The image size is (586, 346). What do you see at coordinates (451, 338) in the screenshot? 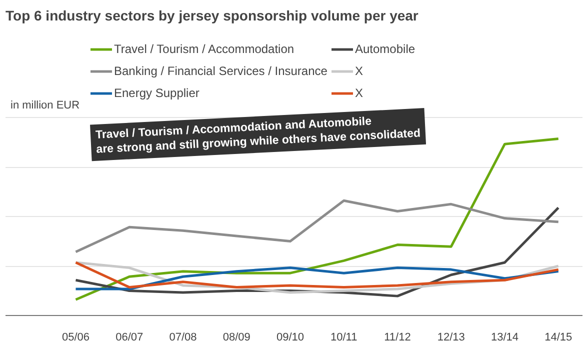
I see `x-tick-label: 12/13` at bounding box center [451, 338].